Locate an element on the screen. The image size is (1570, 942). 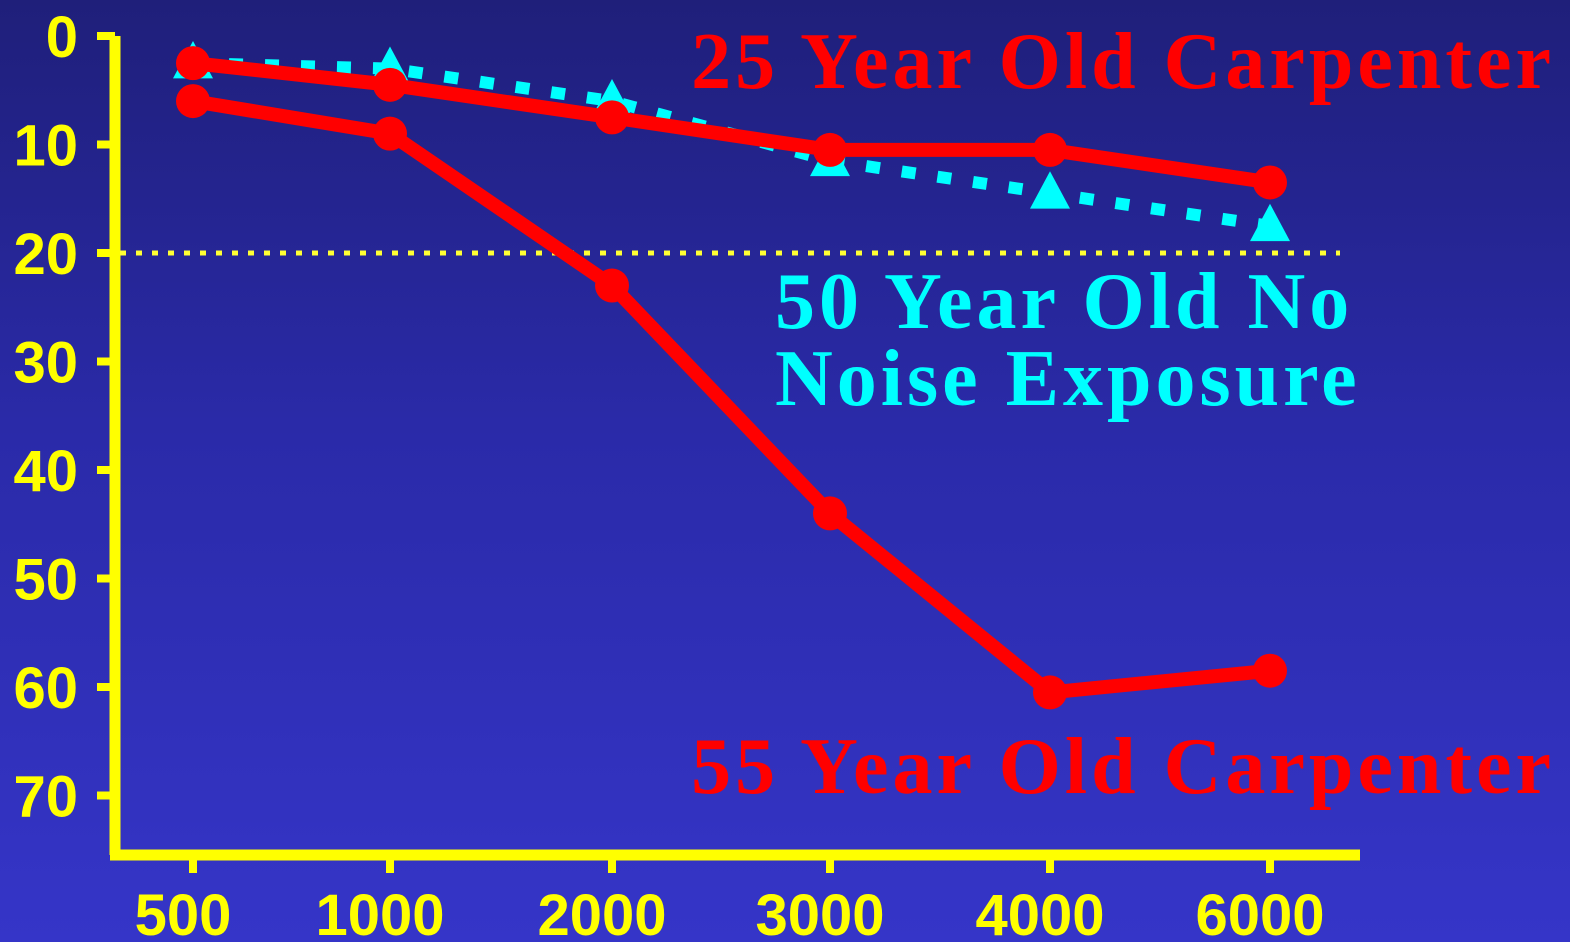
x-tick-label: 3000 is located at coordinates (819, 912).